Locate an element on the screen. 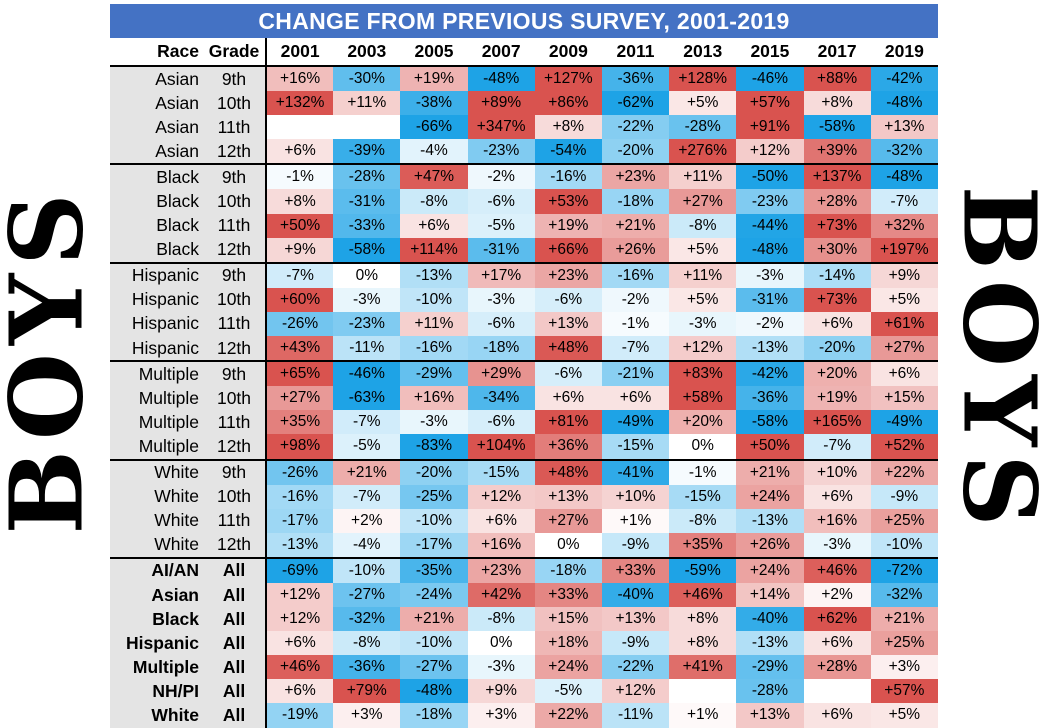  heatmap-cell: +91% is located at coordinates (770, 127).